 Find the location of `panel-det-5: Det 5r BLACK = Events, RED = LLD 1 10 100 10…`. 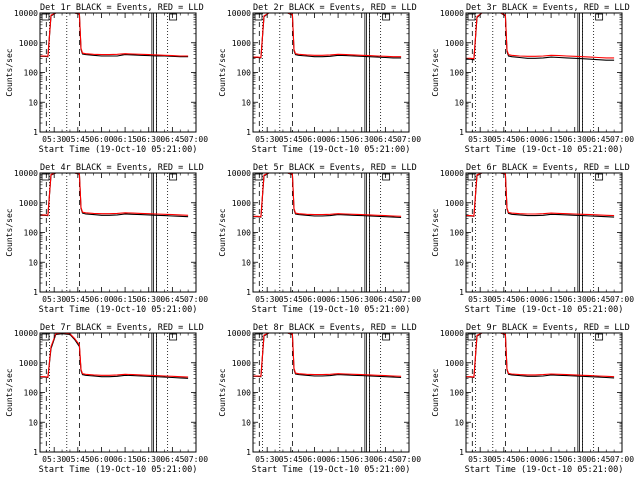

panel-det-5: Det 5r BLACK = Events, RED = LLD 1 10 100 10… is located at coordinates (319, 239).